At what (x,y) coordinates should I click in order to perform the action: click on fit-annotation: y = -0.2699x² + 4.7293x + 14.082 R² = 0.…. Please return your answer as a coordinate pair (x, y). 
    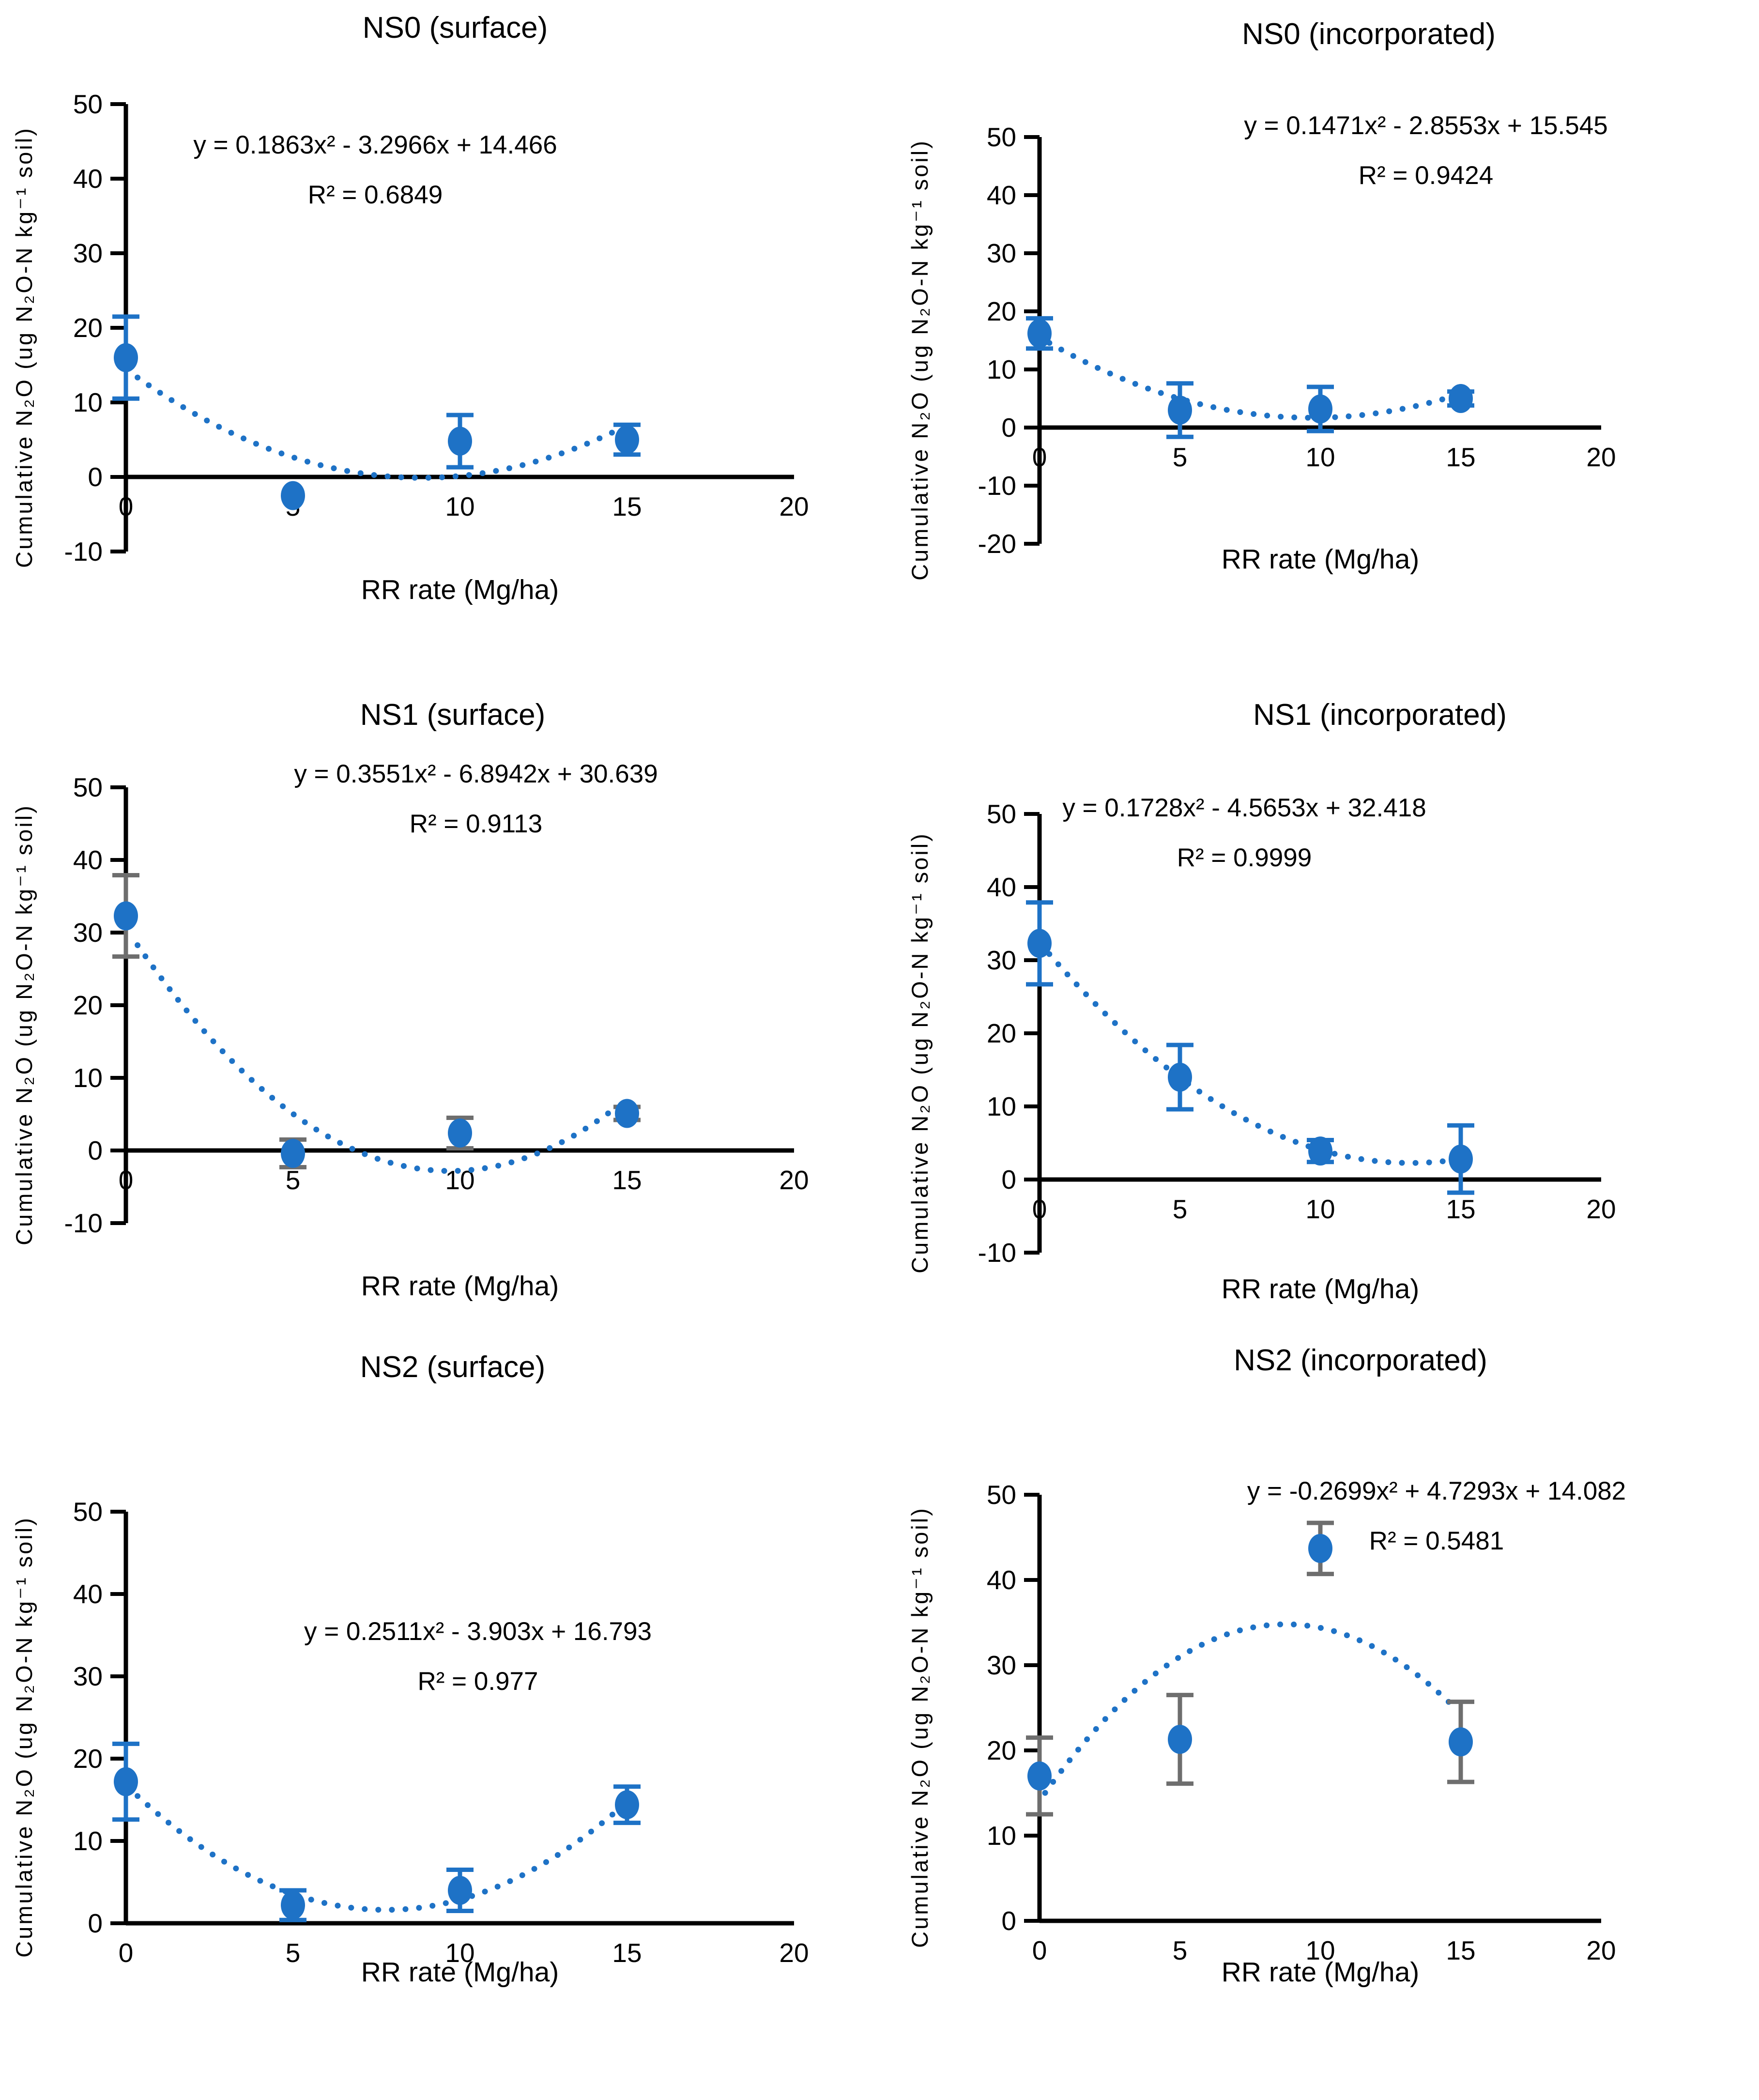
    Looking at the image, I should click on (1428, 1516).